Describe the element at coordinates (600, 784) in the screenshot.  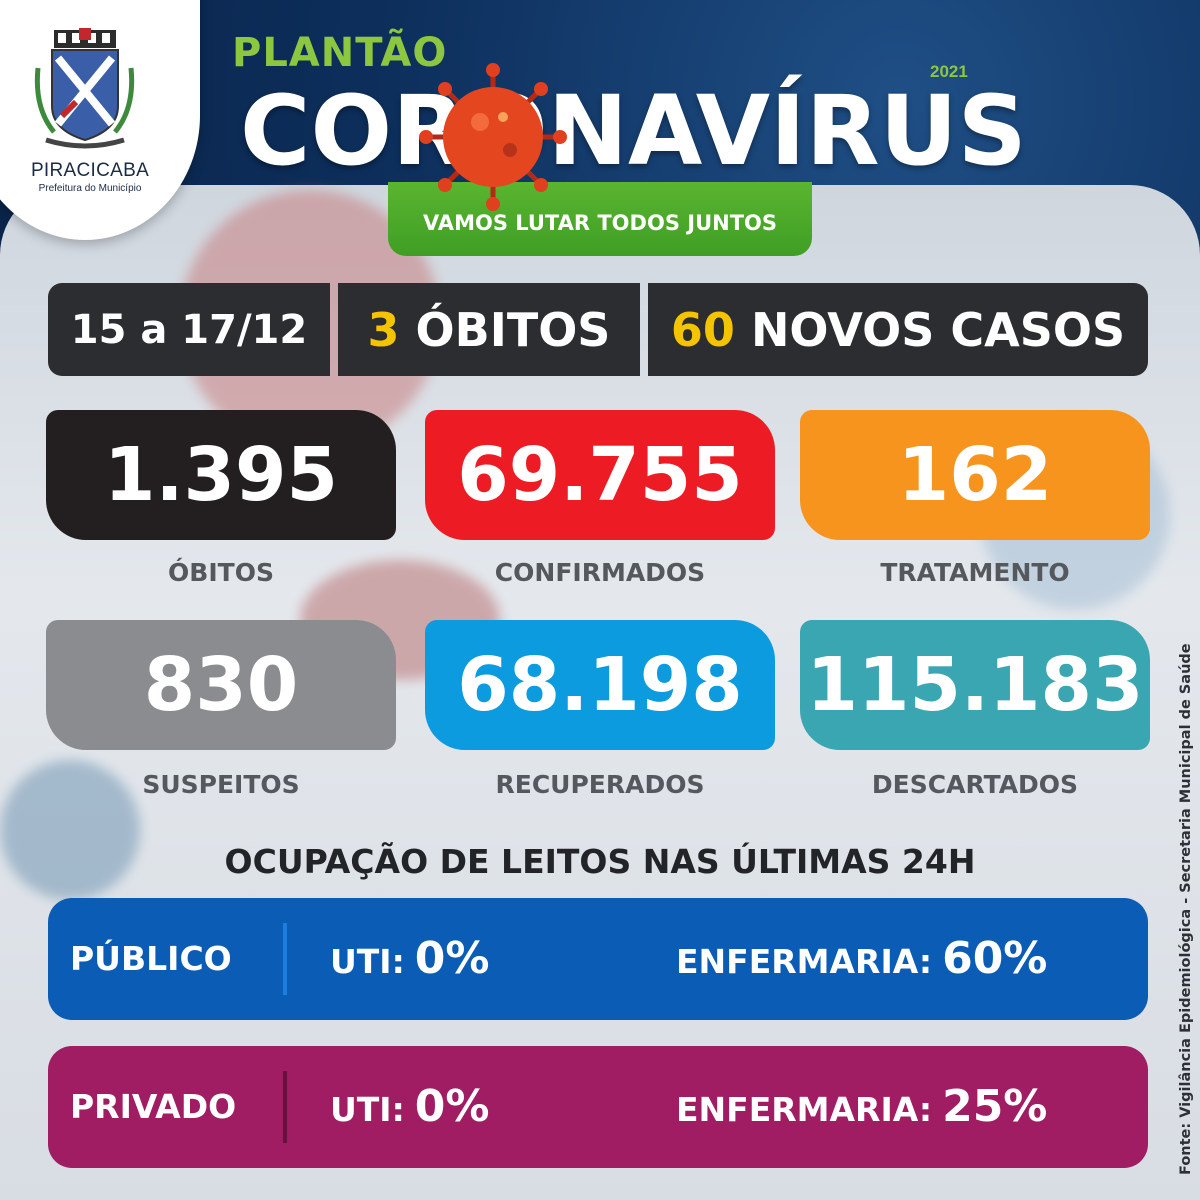
I see `stat-label: RECUPERADOS` at that location.